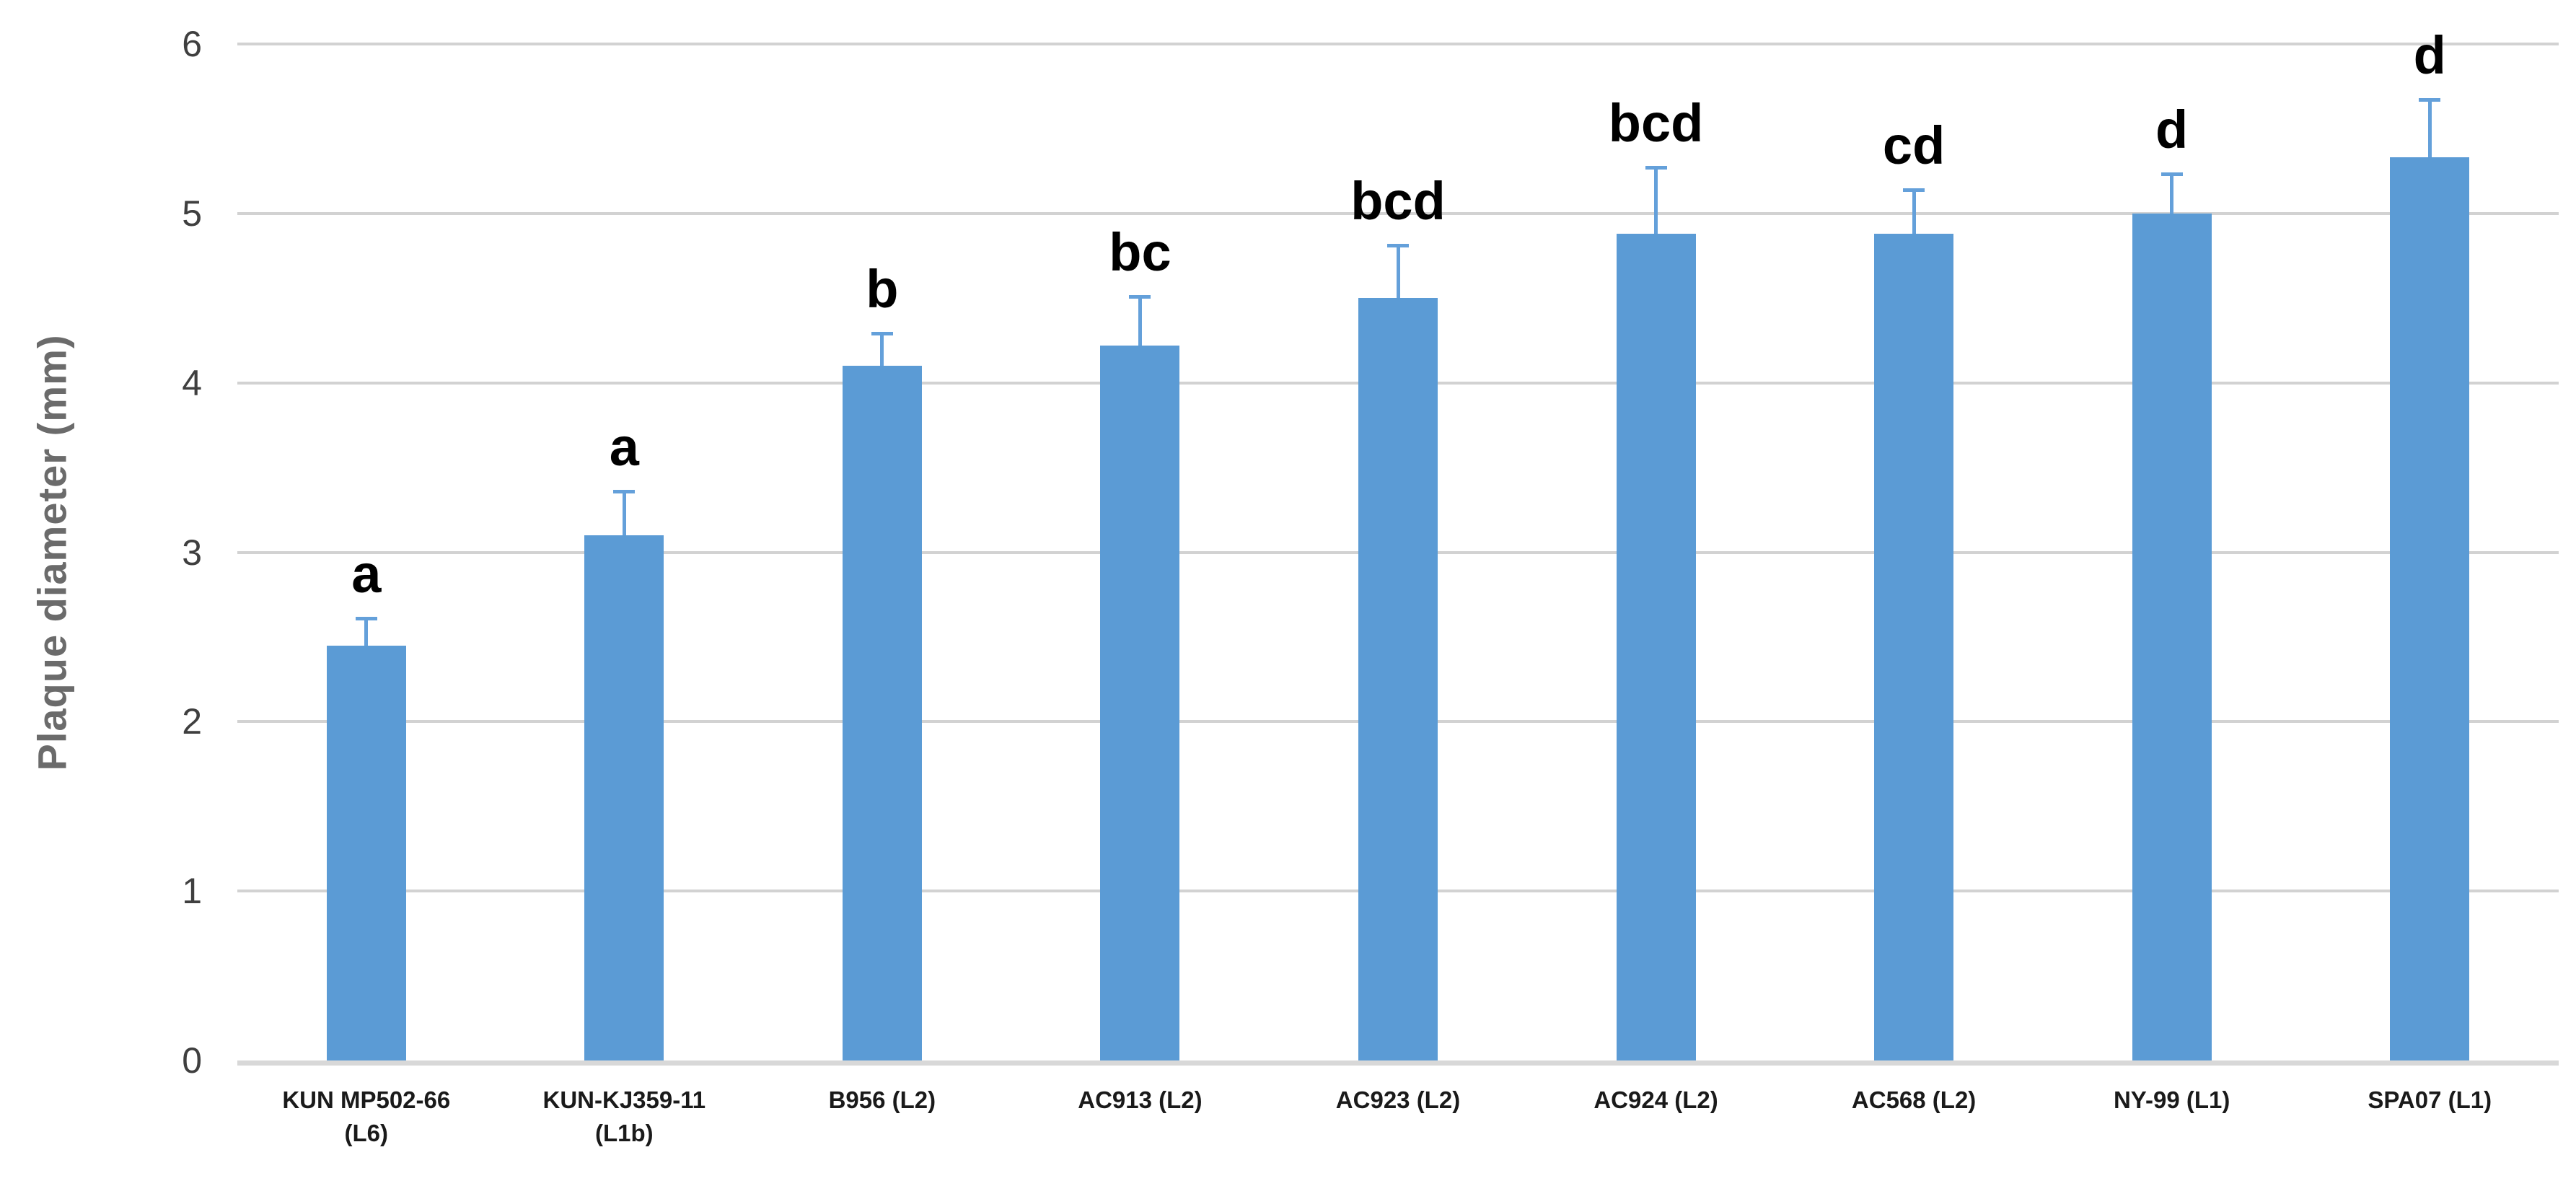 The height and width of the screenshot is (1199, 2576). I want to click on significance-letter: b, so click(882, 290).